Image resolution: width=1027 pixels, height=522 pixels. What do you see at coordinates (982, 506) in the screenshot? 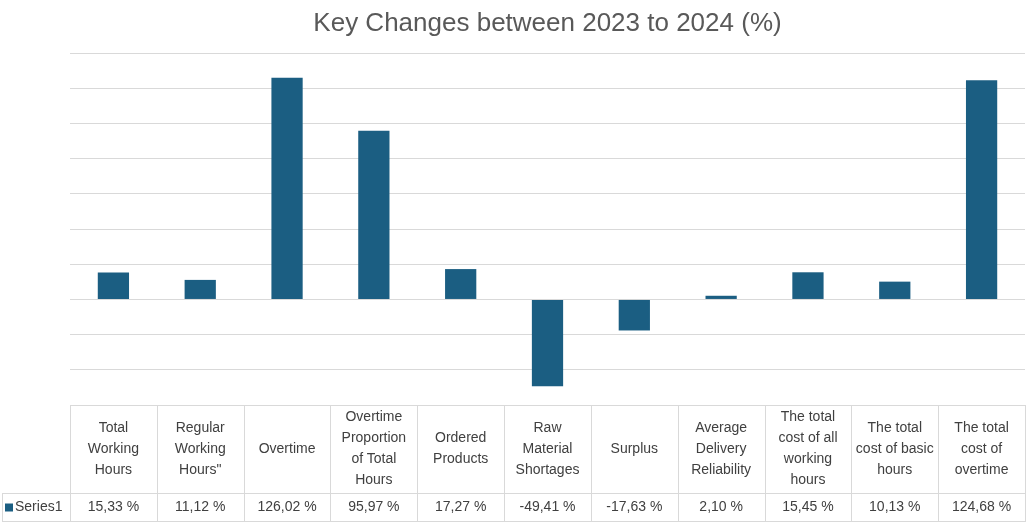
I see `data-label: 124,68 %` at bounding box center [982, 506].